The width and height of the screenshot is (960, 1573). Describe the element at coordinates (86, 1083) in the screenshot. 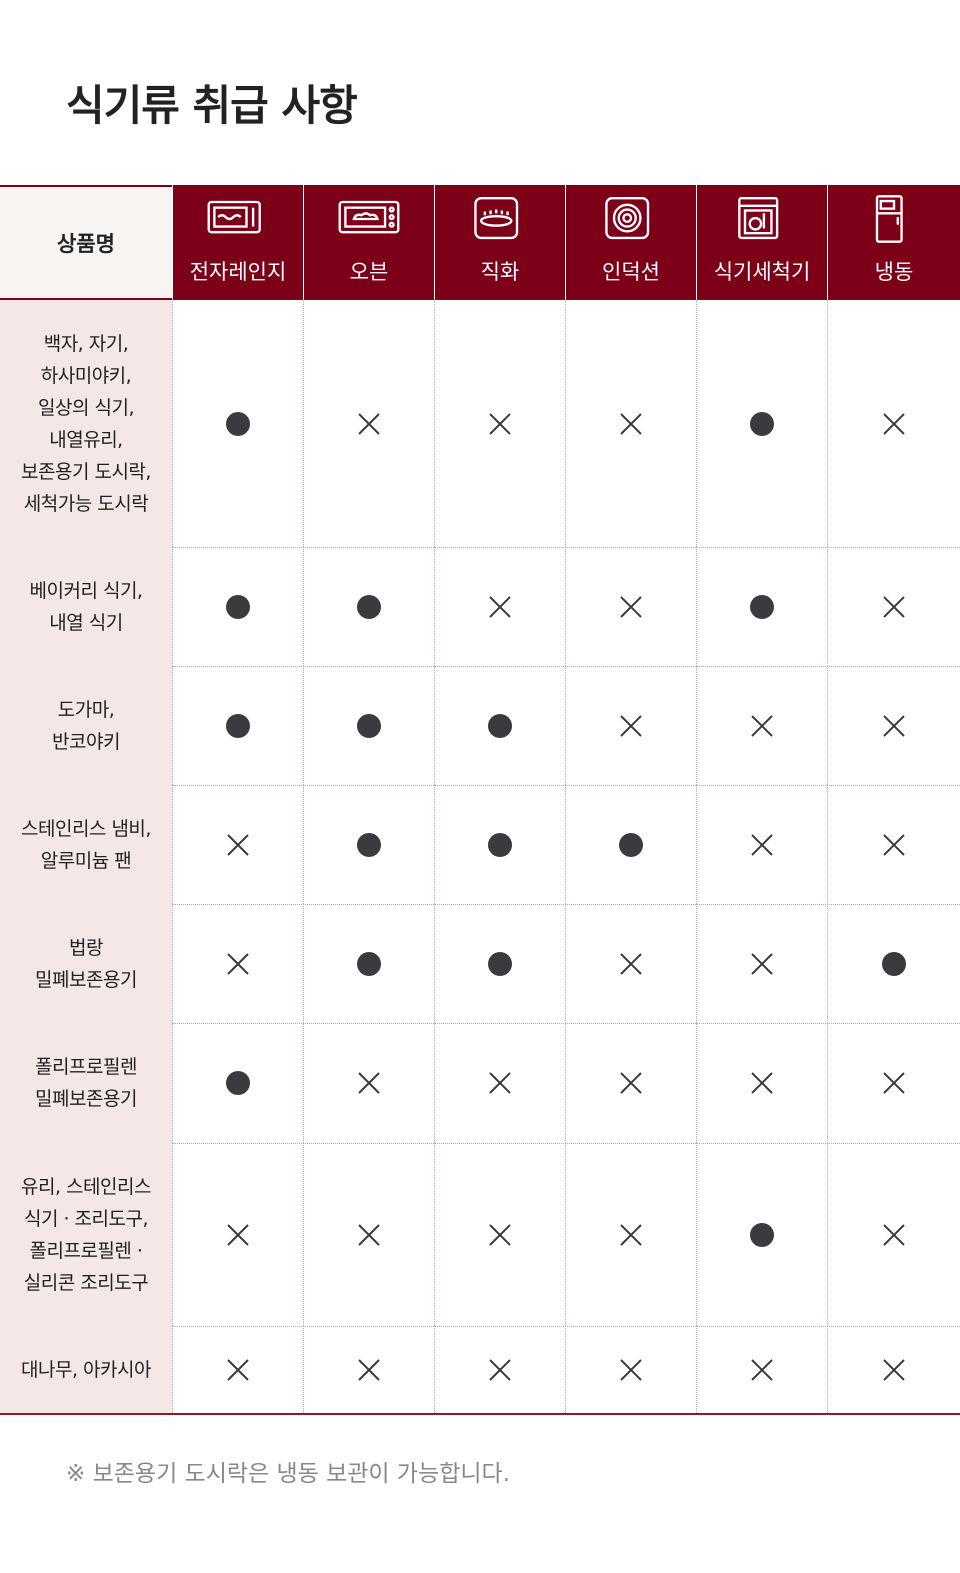

I see `row-name: 폴리프로필렌 밀폐보존용기` at that location.